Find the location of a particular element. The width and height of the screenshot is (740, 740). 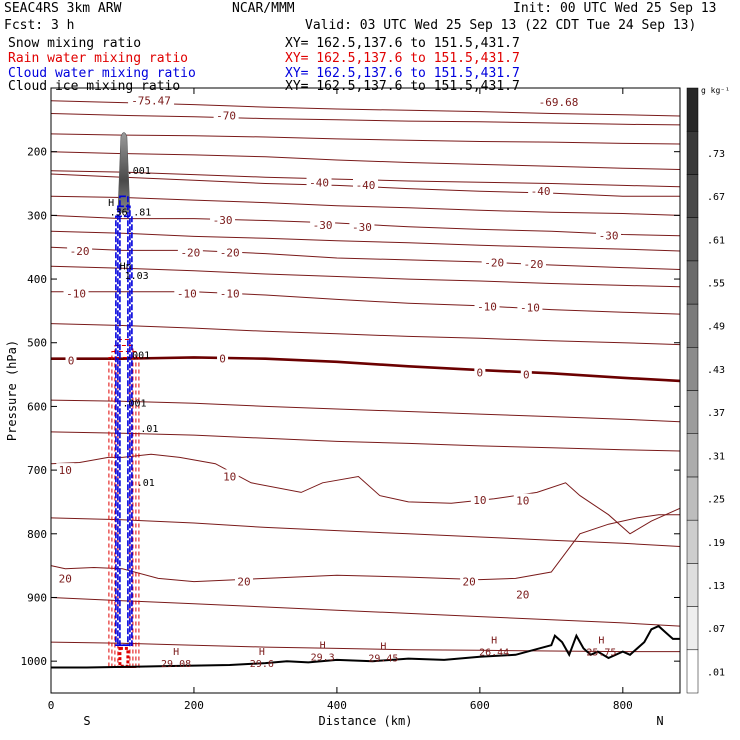

column-label: .01 is located at coordinates (146, 483).